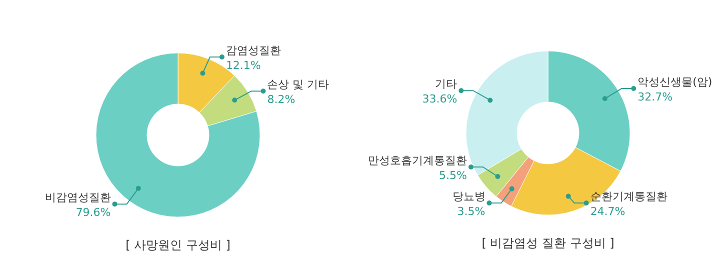  Describe the element at coordinates (471, 211) in the screenshot. I see `data-label: 3.5%` at that location.